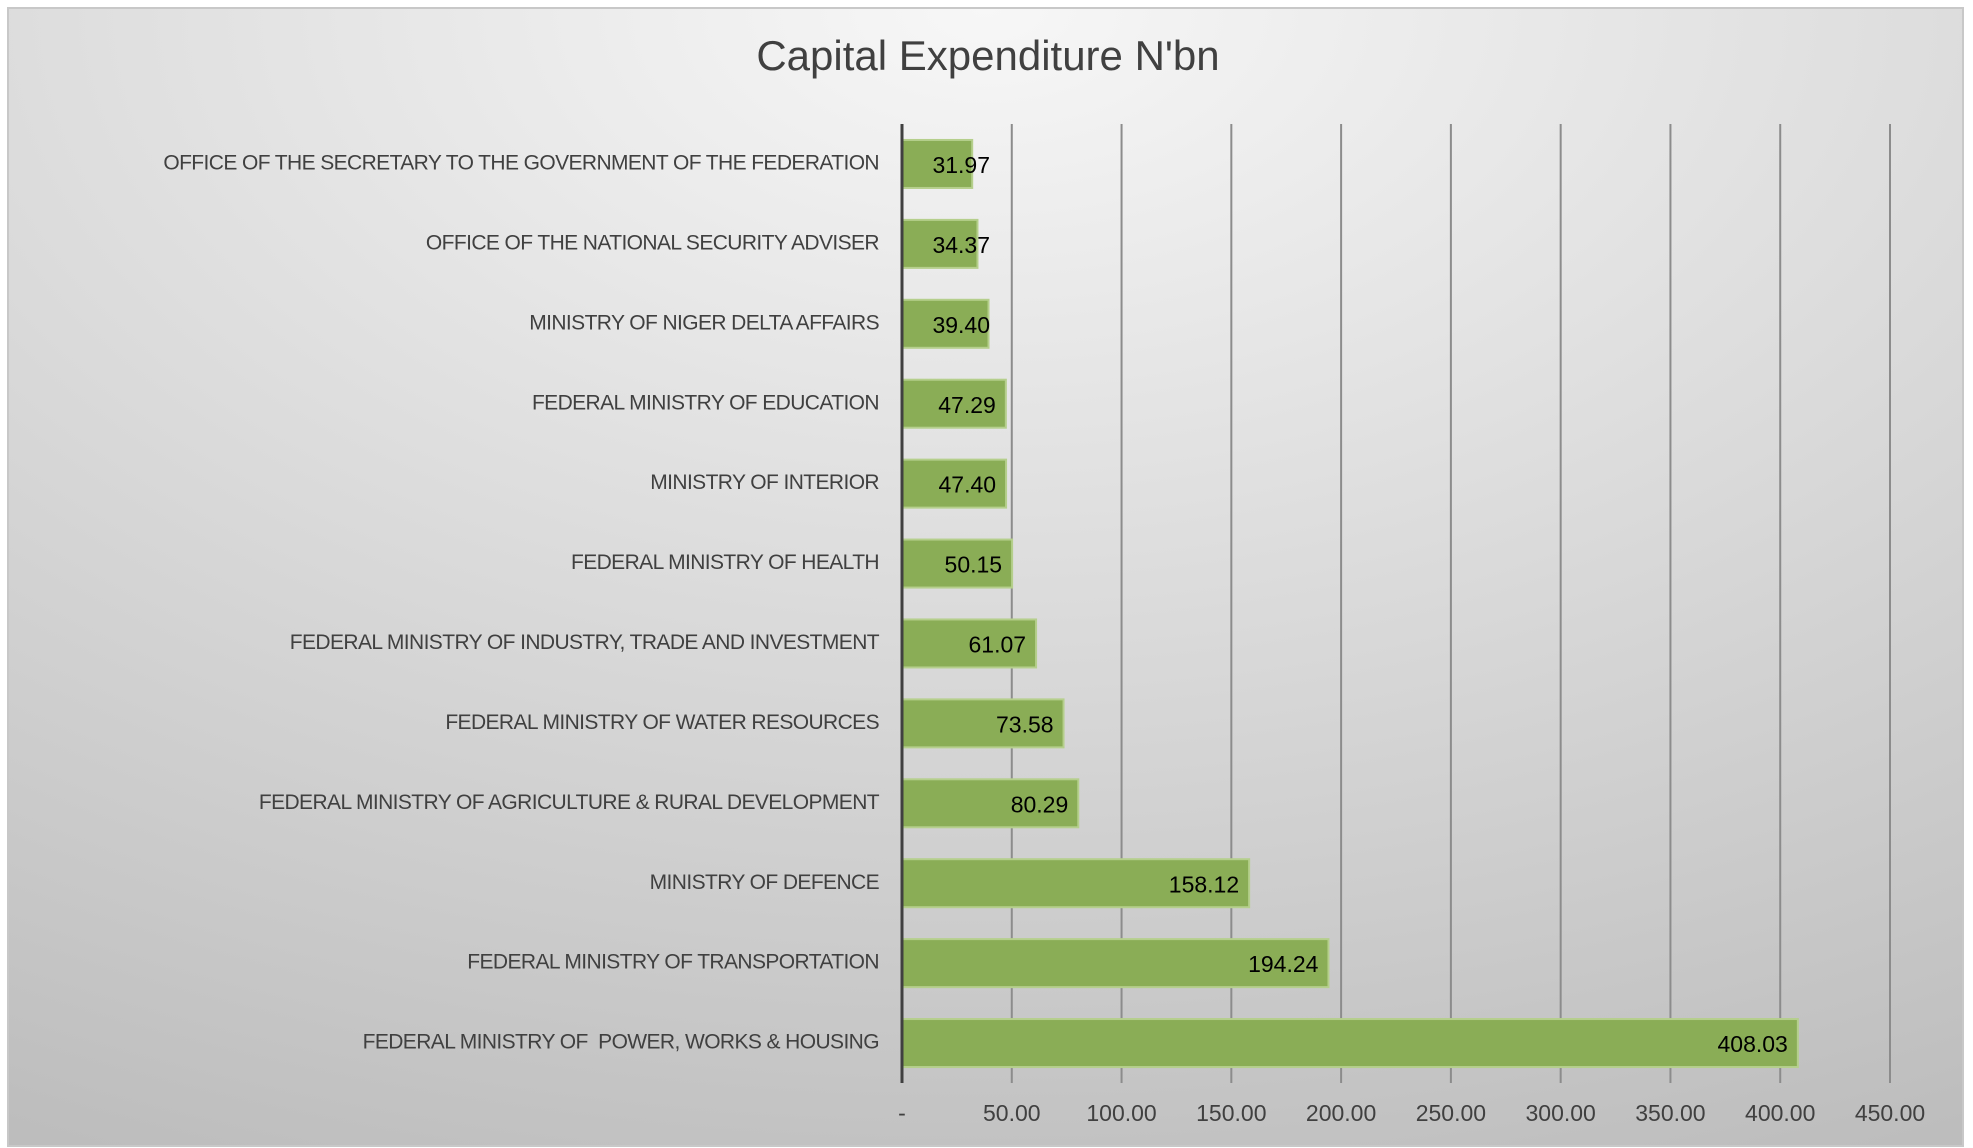 The width and height of the screenshot is (1973, 1148). What do you see at coordinates (1121, 1113) in the screenshot?
I see `x-tick-label: 100.00` at bounding box center [1121, 1113].